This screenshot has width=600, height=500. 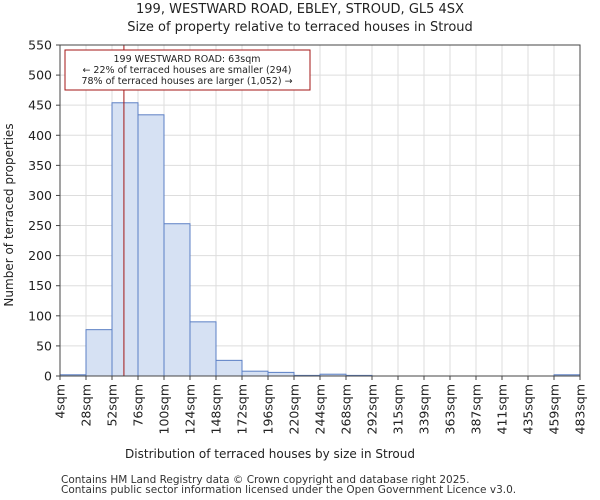 What do you see at coordinates (138, 405) in the screenshot?
I see `x-tick-label: 76sqm` at bounding box center [138, 405].